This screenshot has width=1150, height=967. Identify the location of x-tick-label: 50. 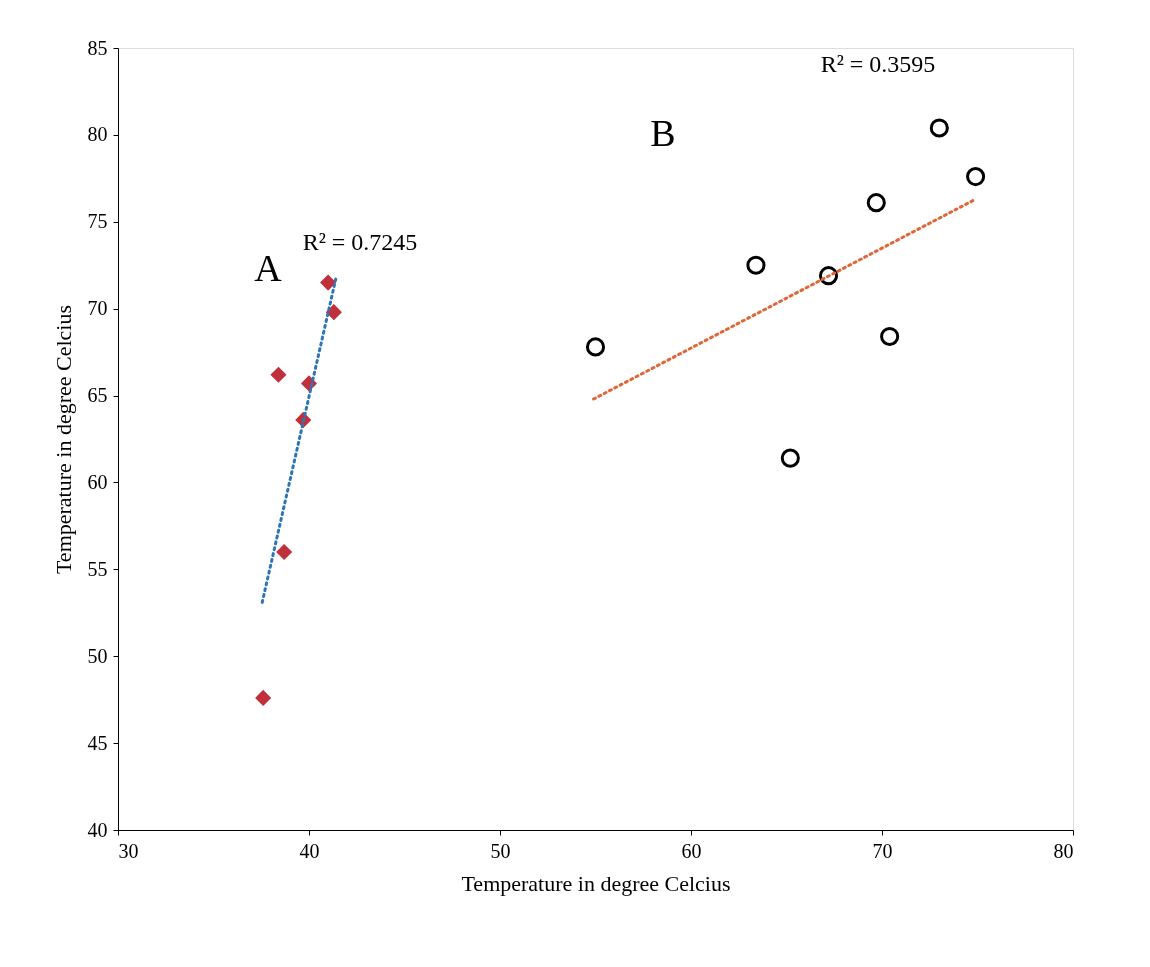
(500, 850).